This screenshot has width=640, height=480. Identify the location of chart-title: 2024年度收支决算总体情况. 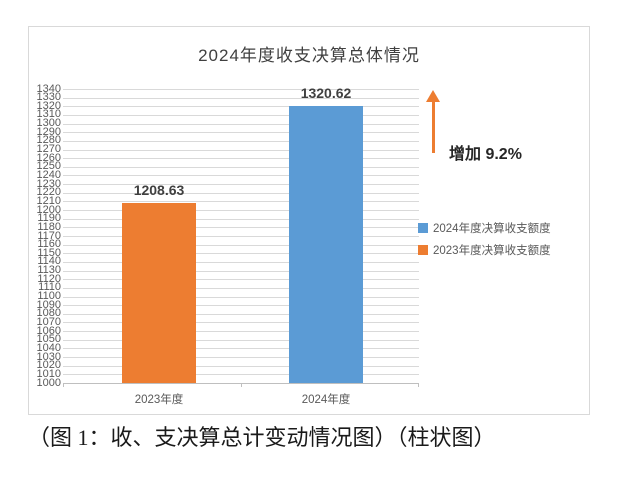
(309, 55).